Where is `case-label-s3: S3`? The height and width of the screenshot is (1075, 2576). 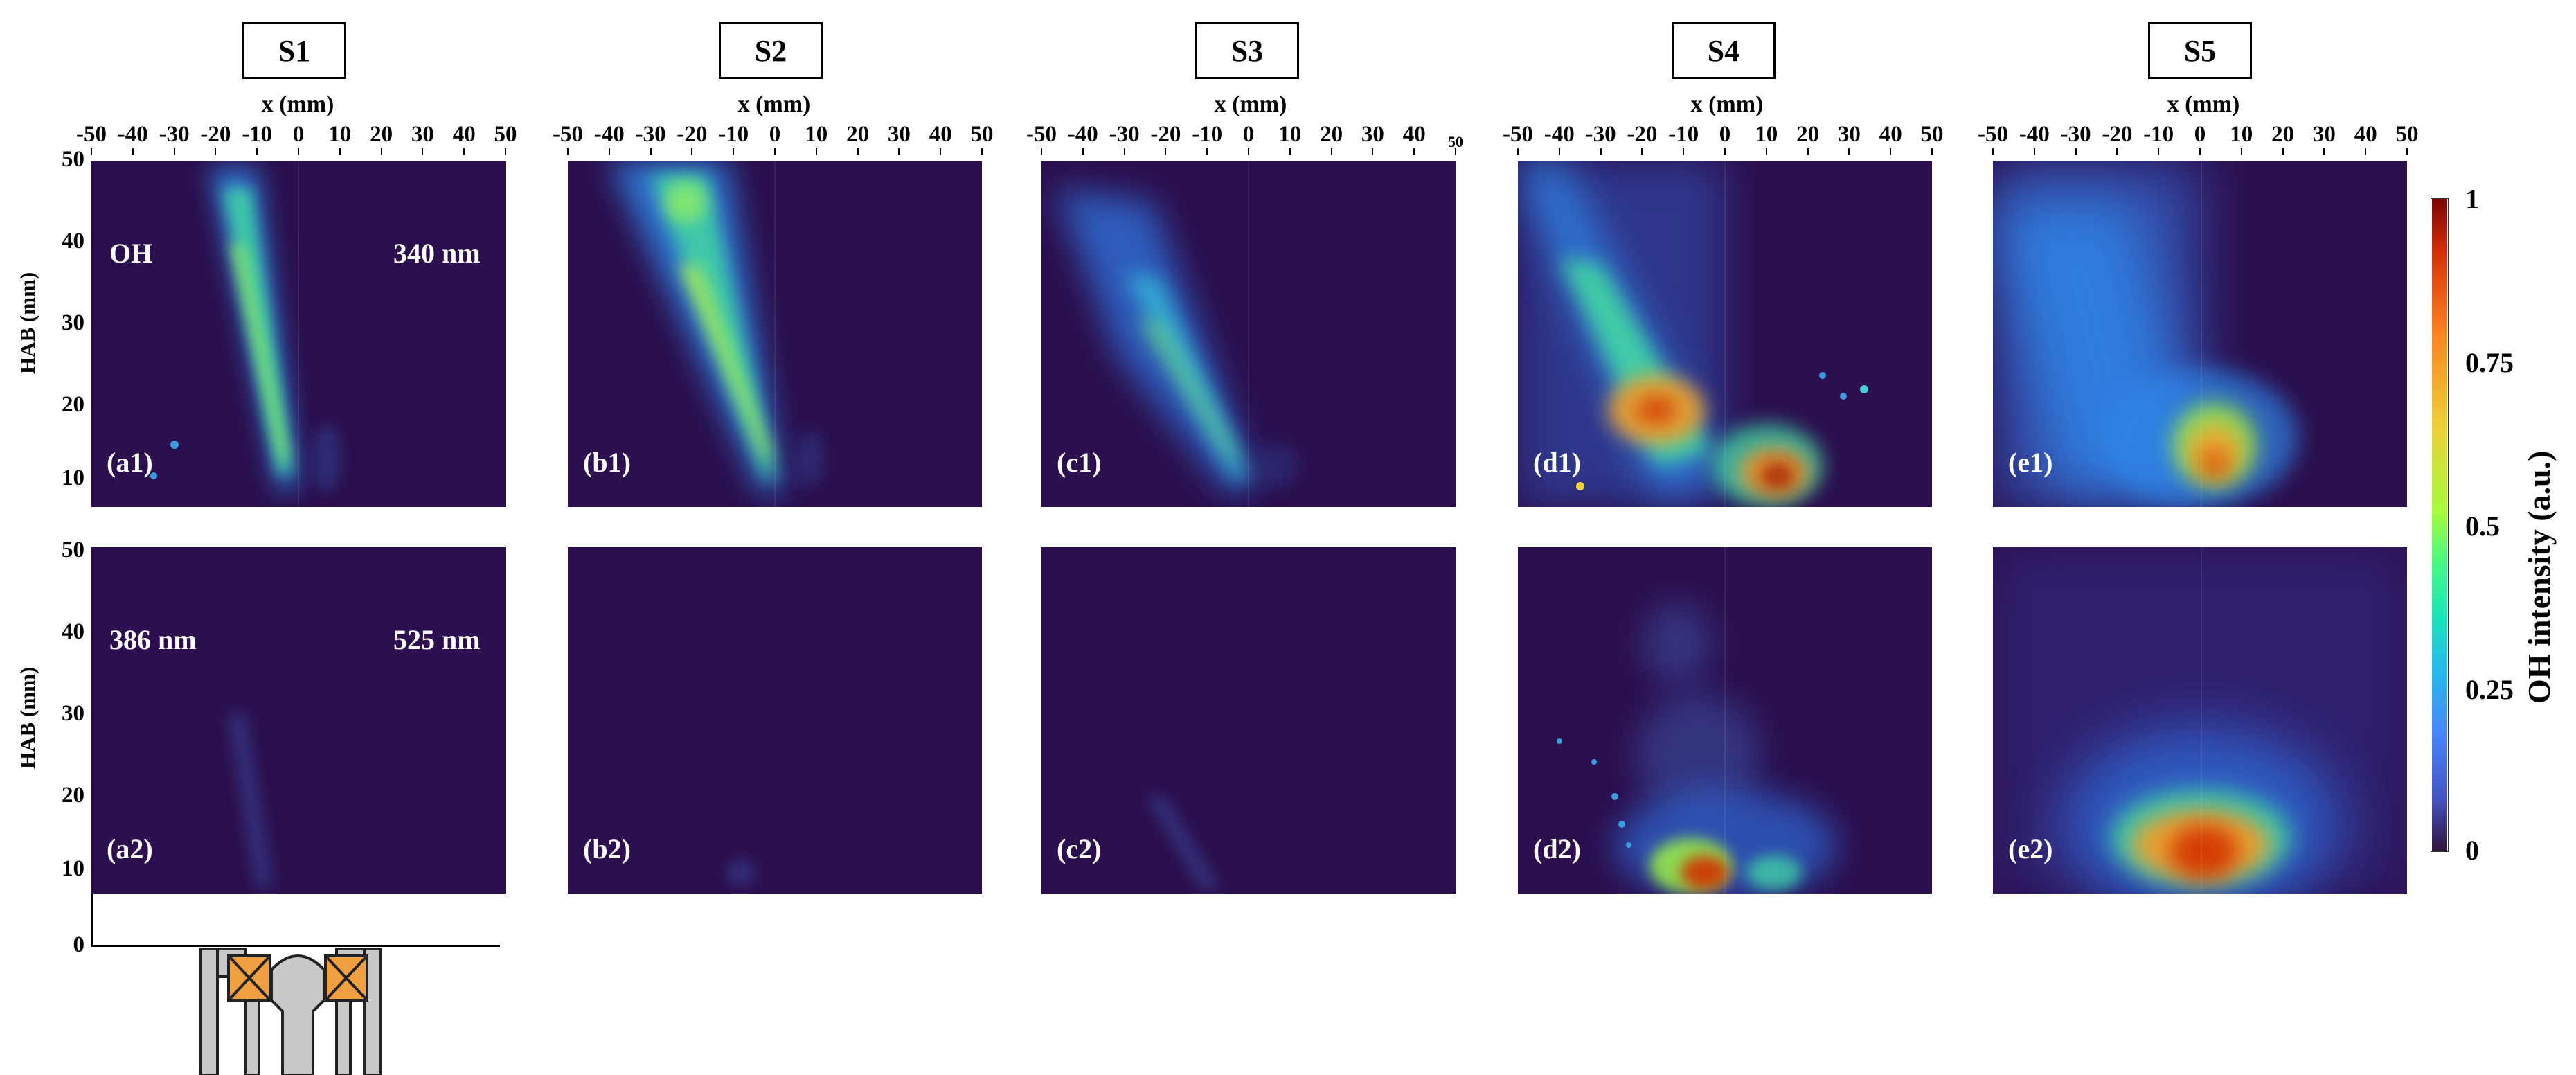 case-label-s3: S3 is located at coordinates (1247, 50).